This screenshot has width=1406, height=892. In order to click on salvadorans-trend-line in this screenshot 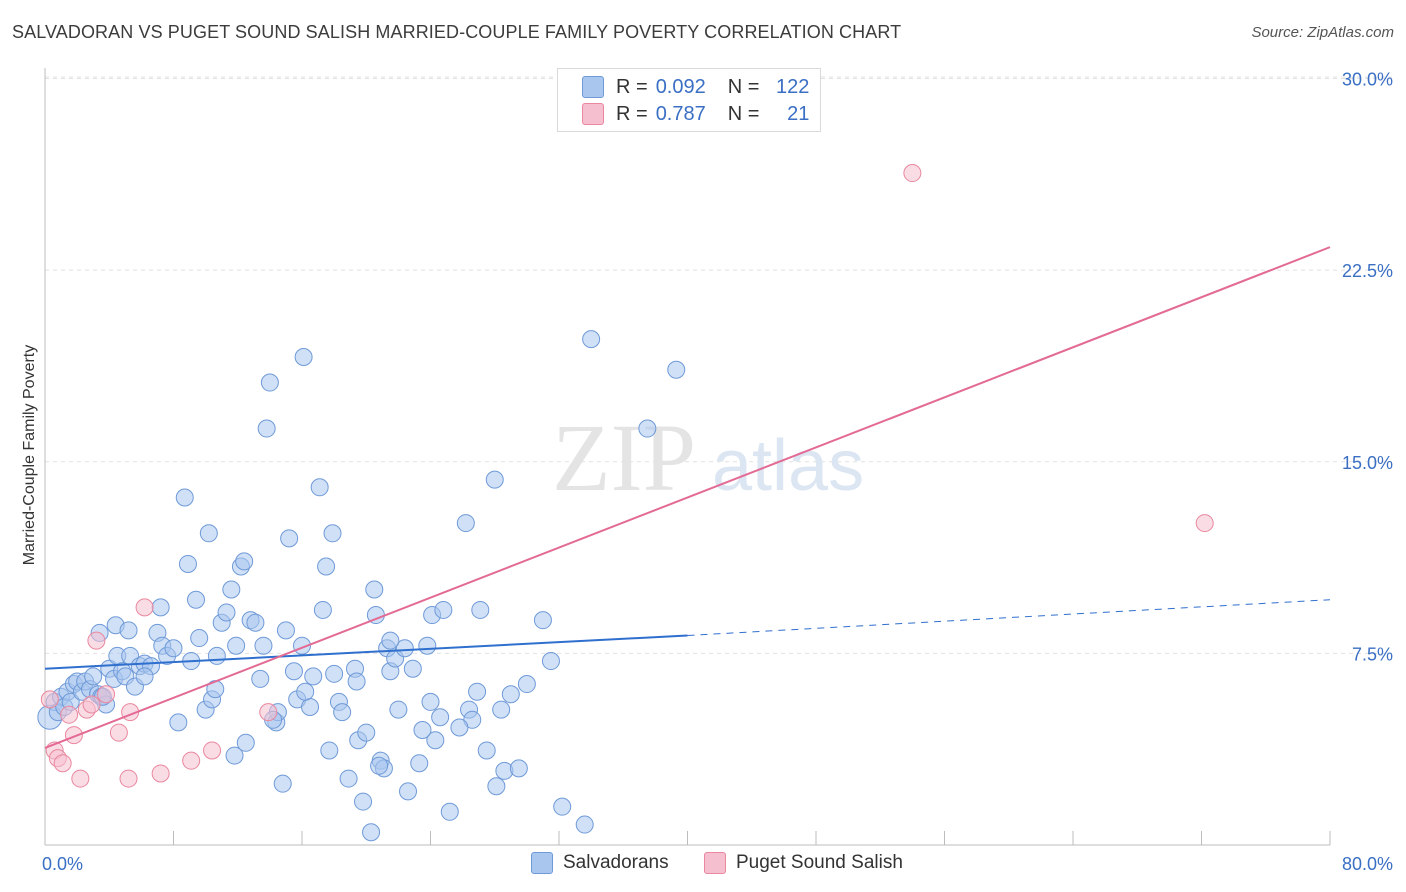, I will do `click(366, 652)`.